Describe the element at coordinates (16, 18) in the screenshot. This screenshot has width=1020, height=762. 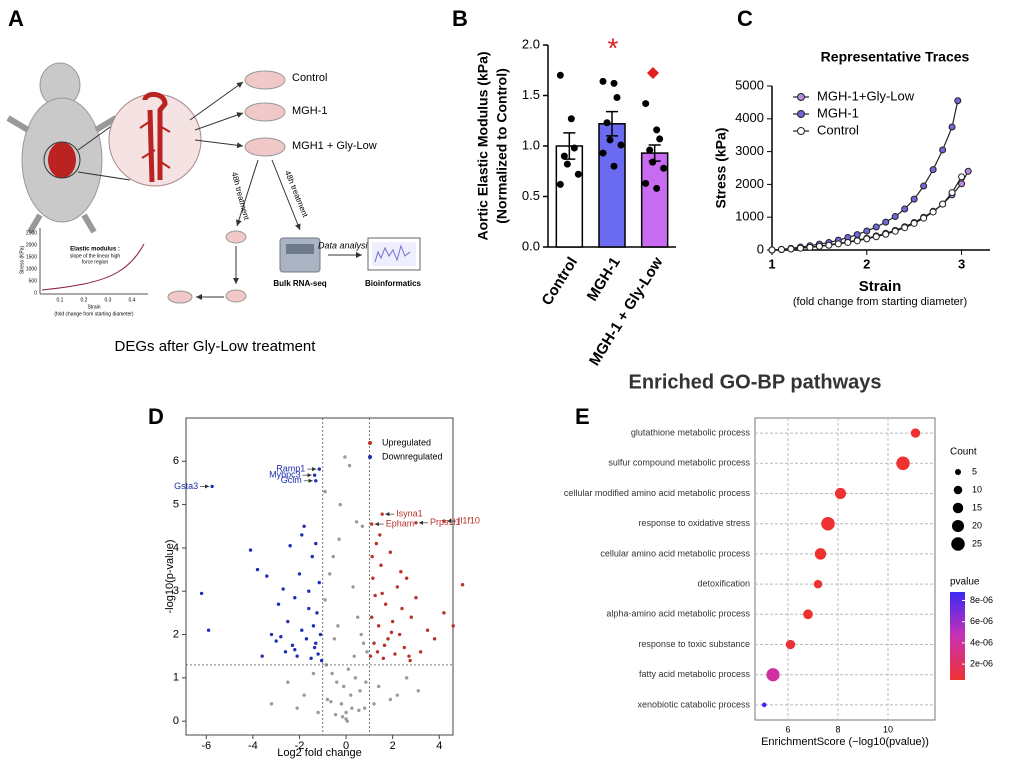
I see `panel-label: A` at that location.